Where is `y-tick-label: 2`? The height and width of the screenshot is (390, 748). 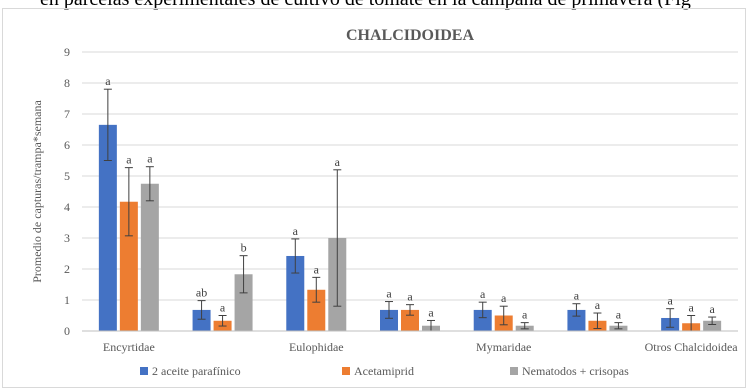
y-tick-label: 2 is located at coordinates (67, 269).